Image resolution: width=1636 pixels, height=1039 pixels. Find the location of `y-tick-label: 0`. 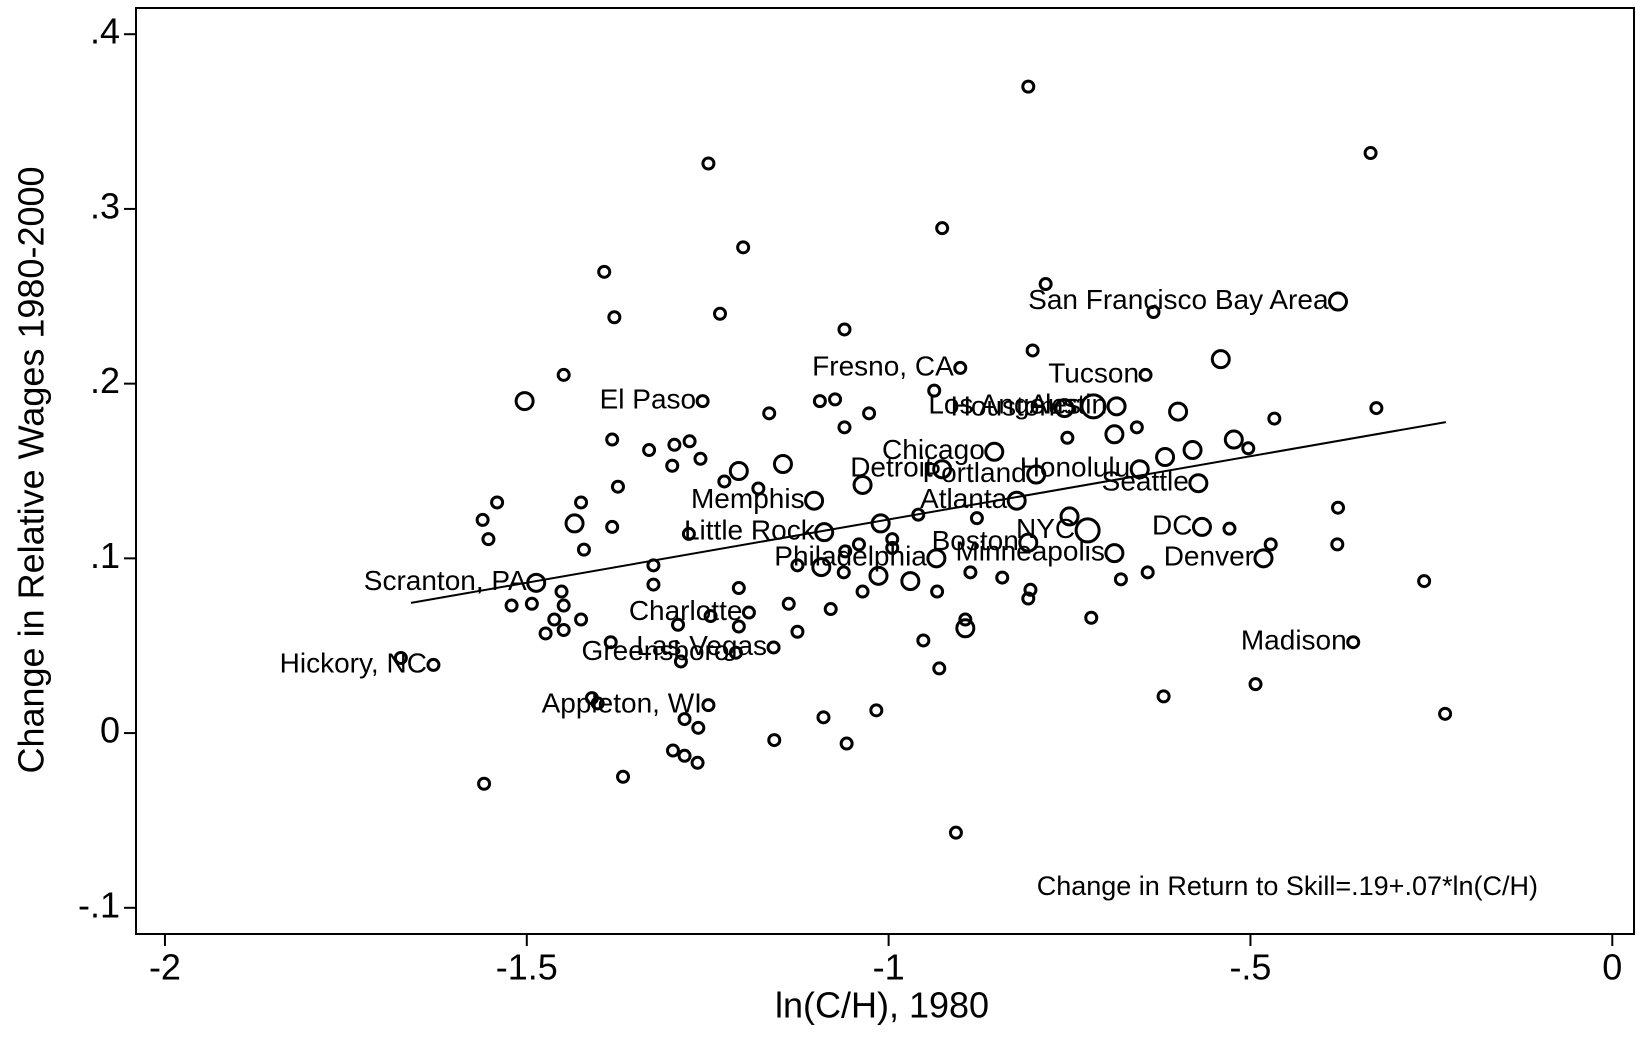

y-tick-label: 0 is located at coordinates (110, 730).